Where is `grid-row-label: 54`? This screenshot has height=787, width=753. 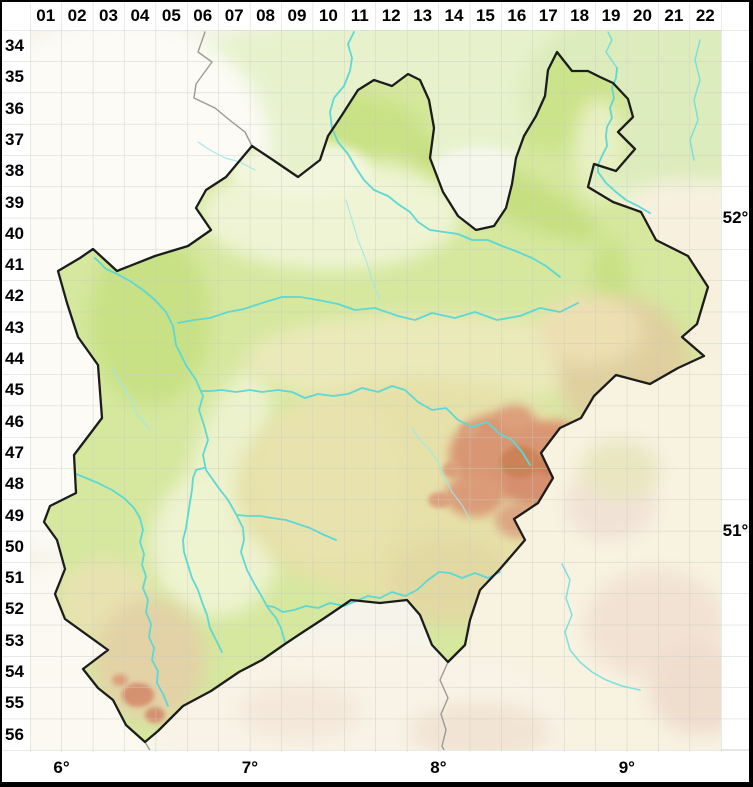
grid-row-label: 54 is located at coordinates (14, 672).